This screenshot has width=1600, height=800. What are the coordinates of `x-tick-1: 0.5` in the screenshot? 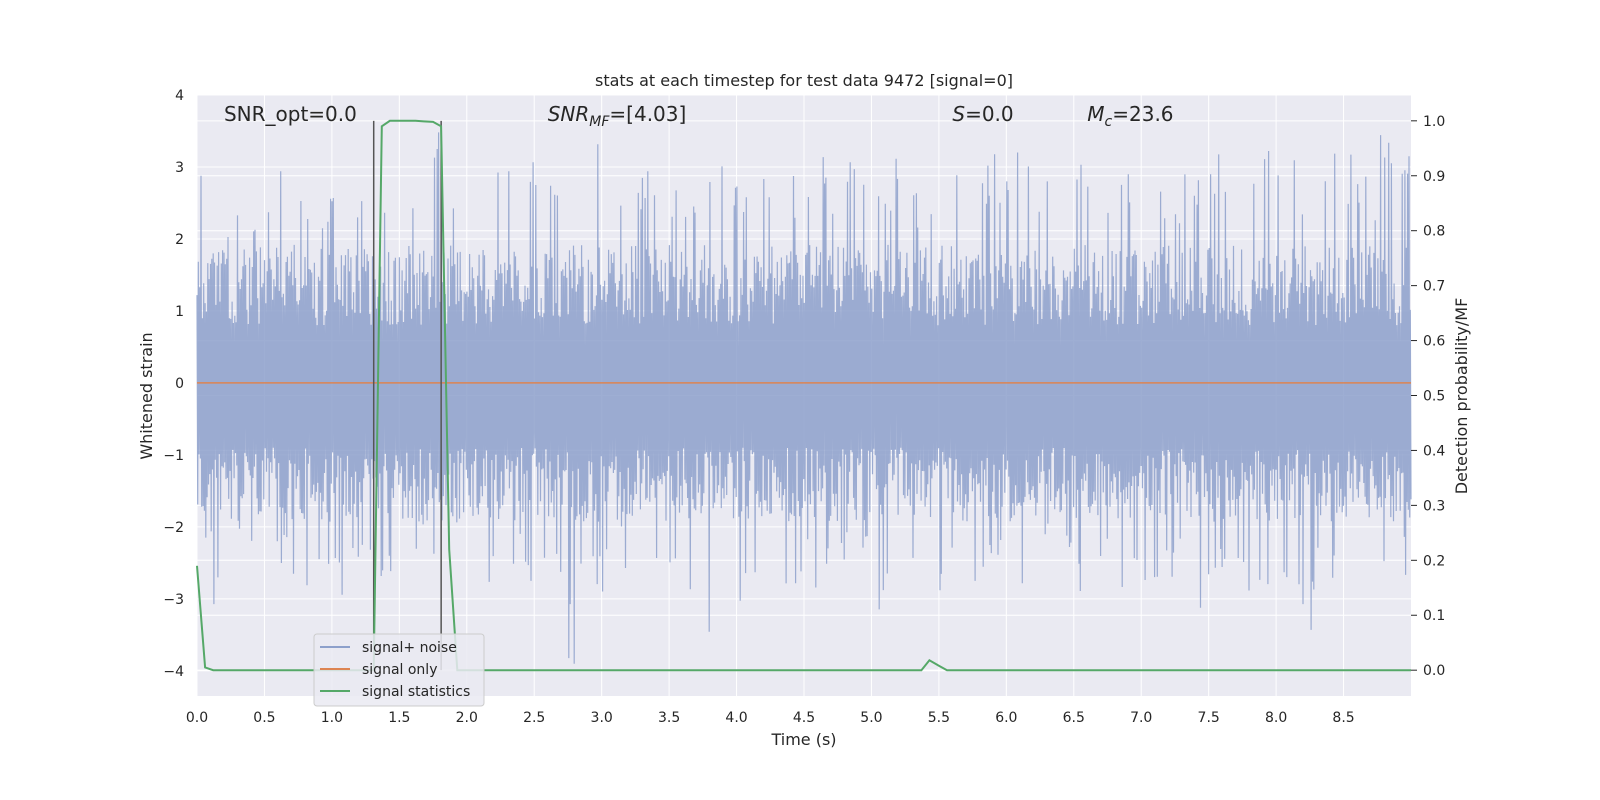 It's located at (264, 718).